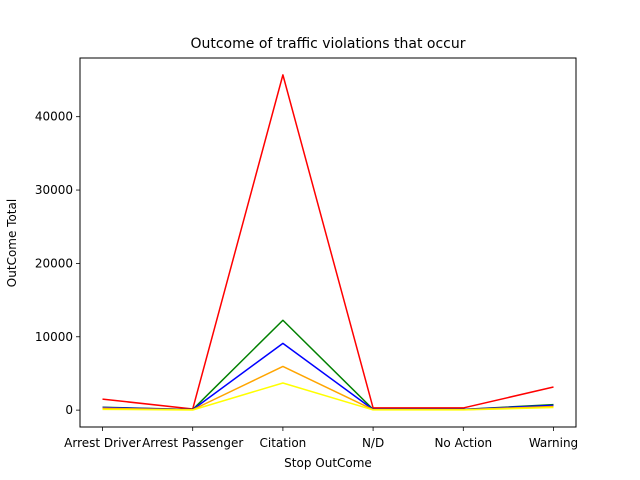 The image size is (640, 480). I want to click on x-tick-label: No Action, so click(463, 443).